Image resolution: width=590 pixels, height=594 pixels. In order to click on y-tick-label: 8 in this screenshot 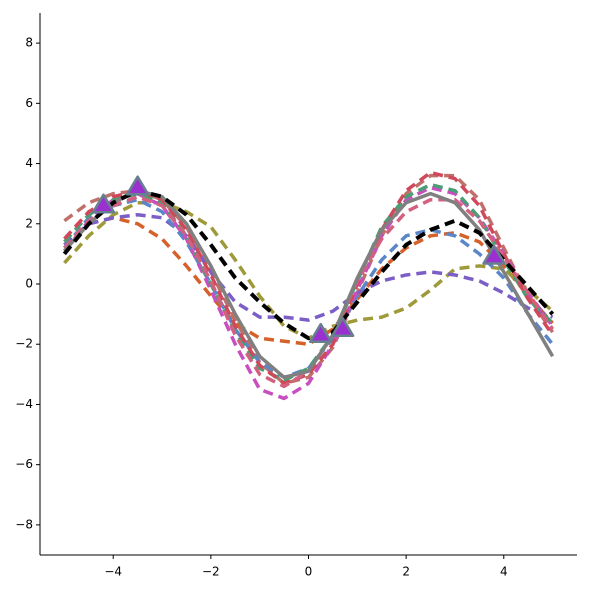, I will do `click(29, 43)`.